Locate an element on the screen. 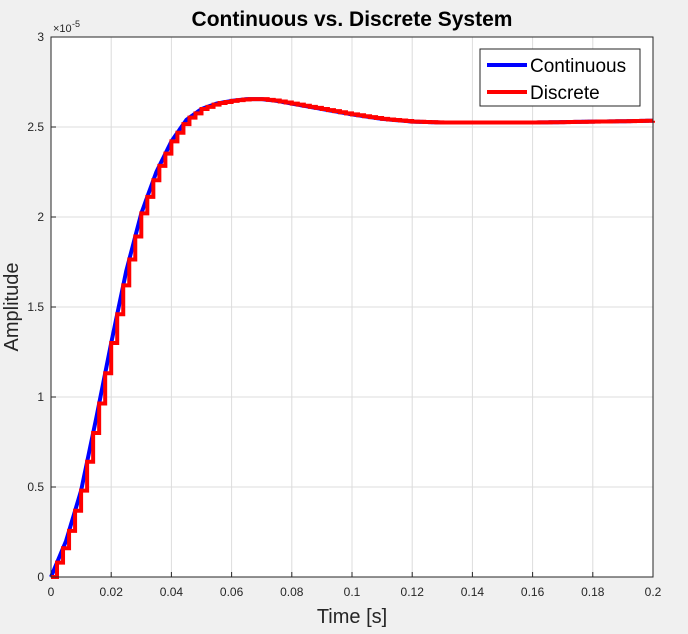  x-axis-label: Time [s] is located at coordinates (352, 617).